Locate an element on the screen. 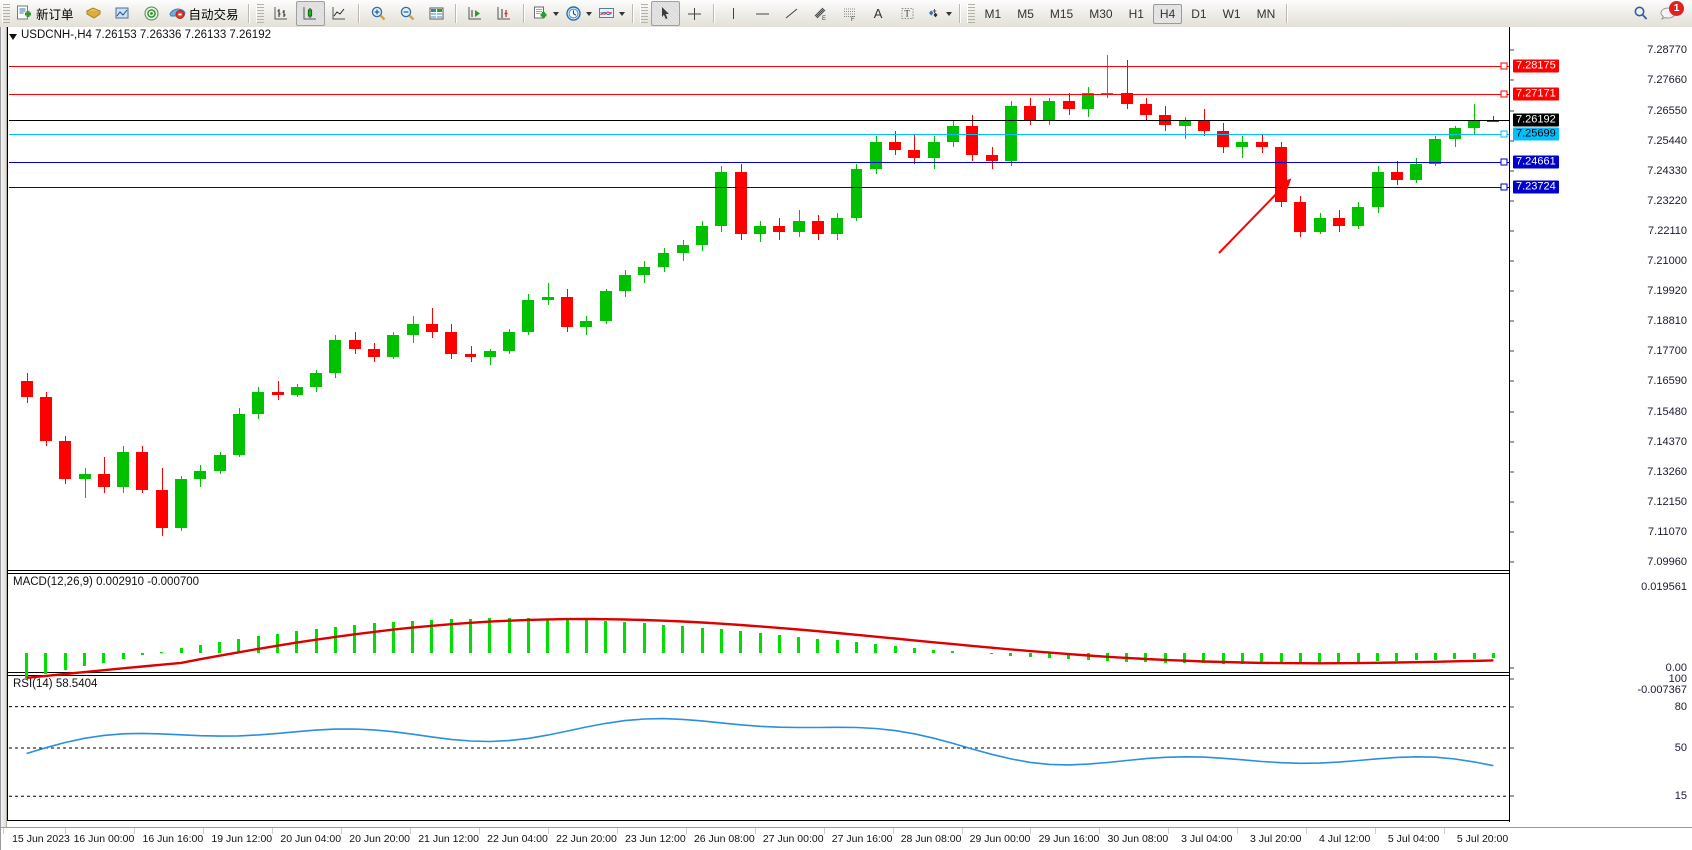 The image size is (1692, 850). timeframe-m15: M15 is located at coordinates (1061, 13).